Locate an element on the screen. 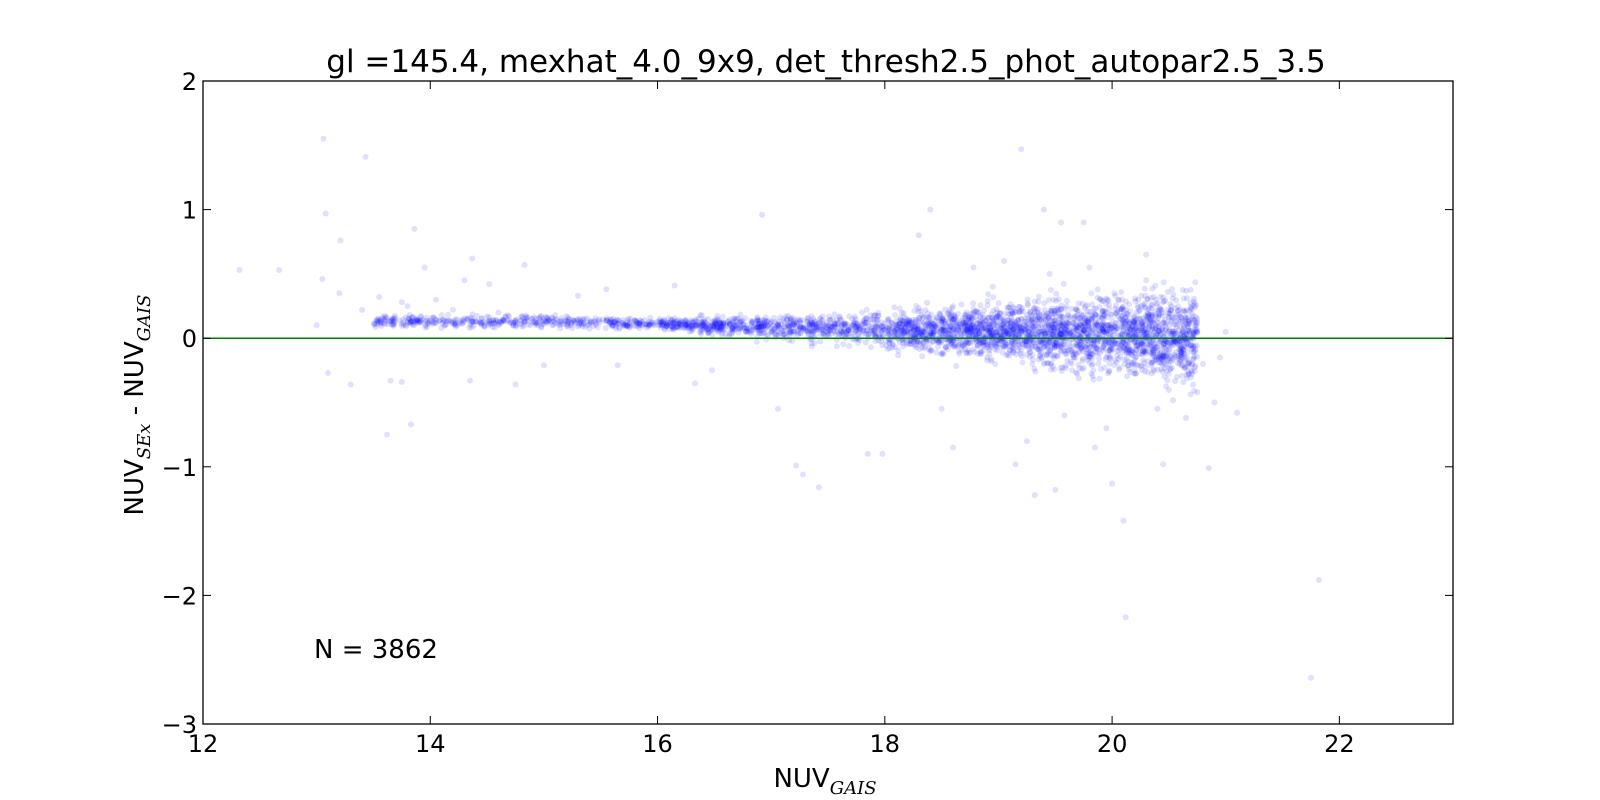  y-axis-label-main-1: NUV is located at coordinates (135, 487).